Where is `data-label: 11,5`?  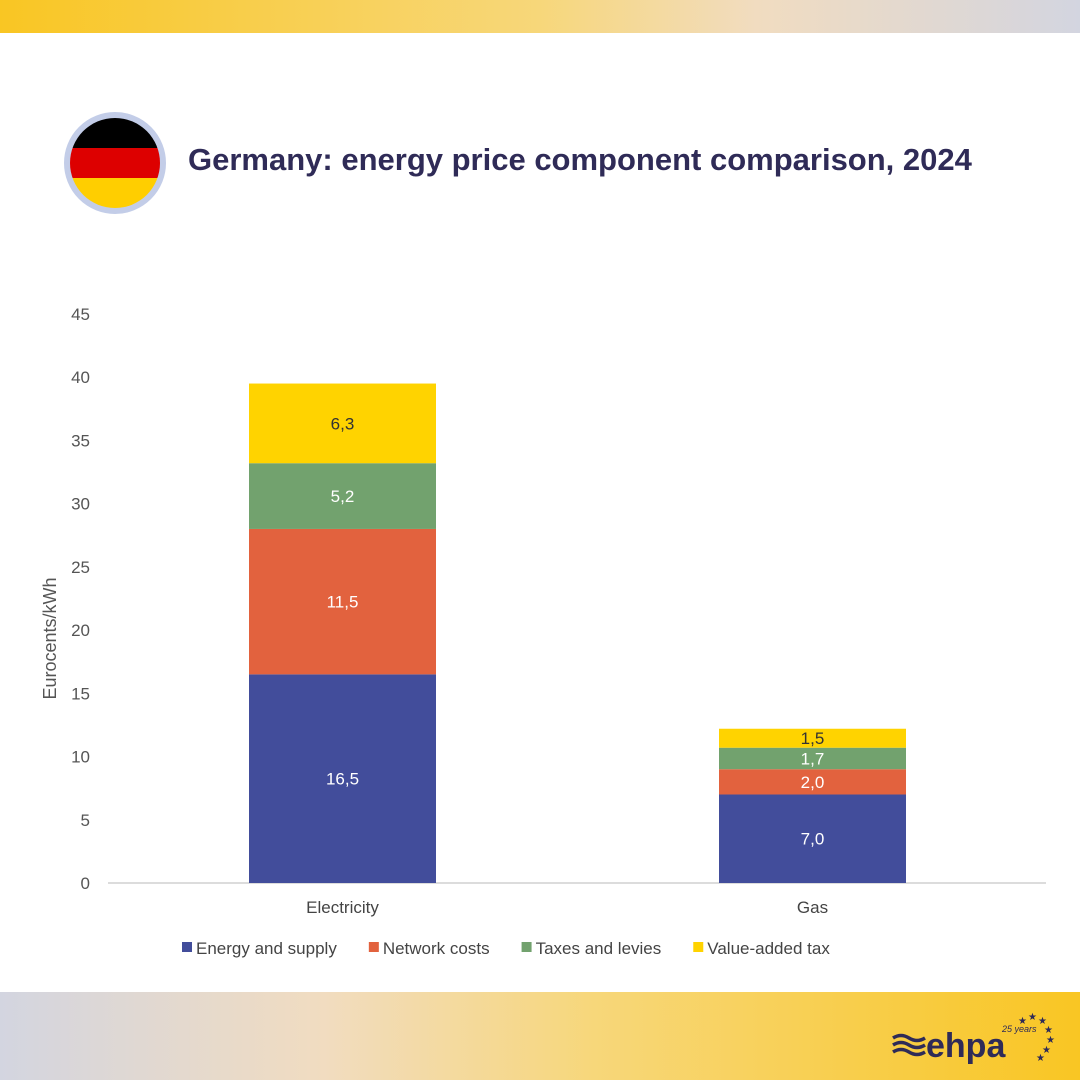 data-label: 11,5 is located at coordinates (343, 602).